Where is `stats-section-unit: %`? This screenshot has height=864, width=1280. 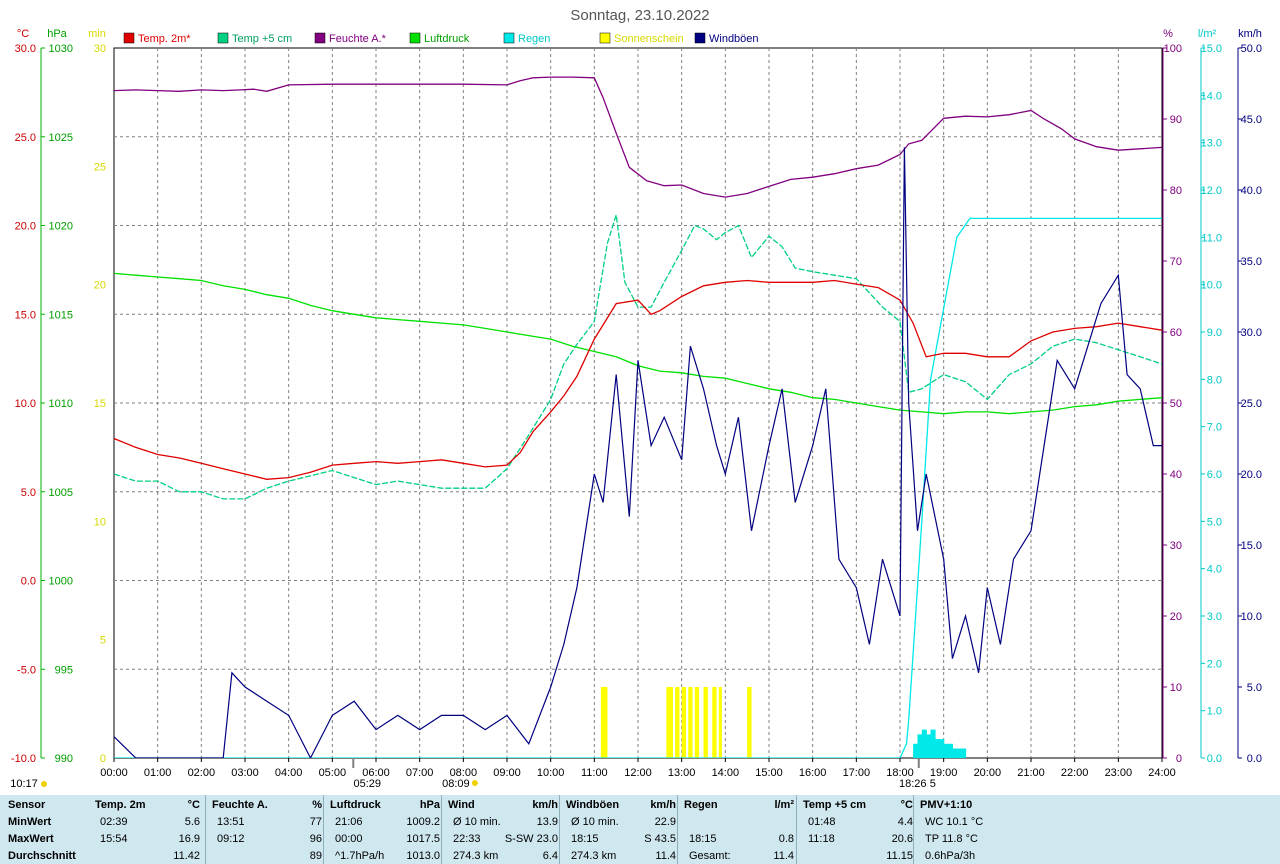 stats-section-unit: % is located at coordinates (317, 805).